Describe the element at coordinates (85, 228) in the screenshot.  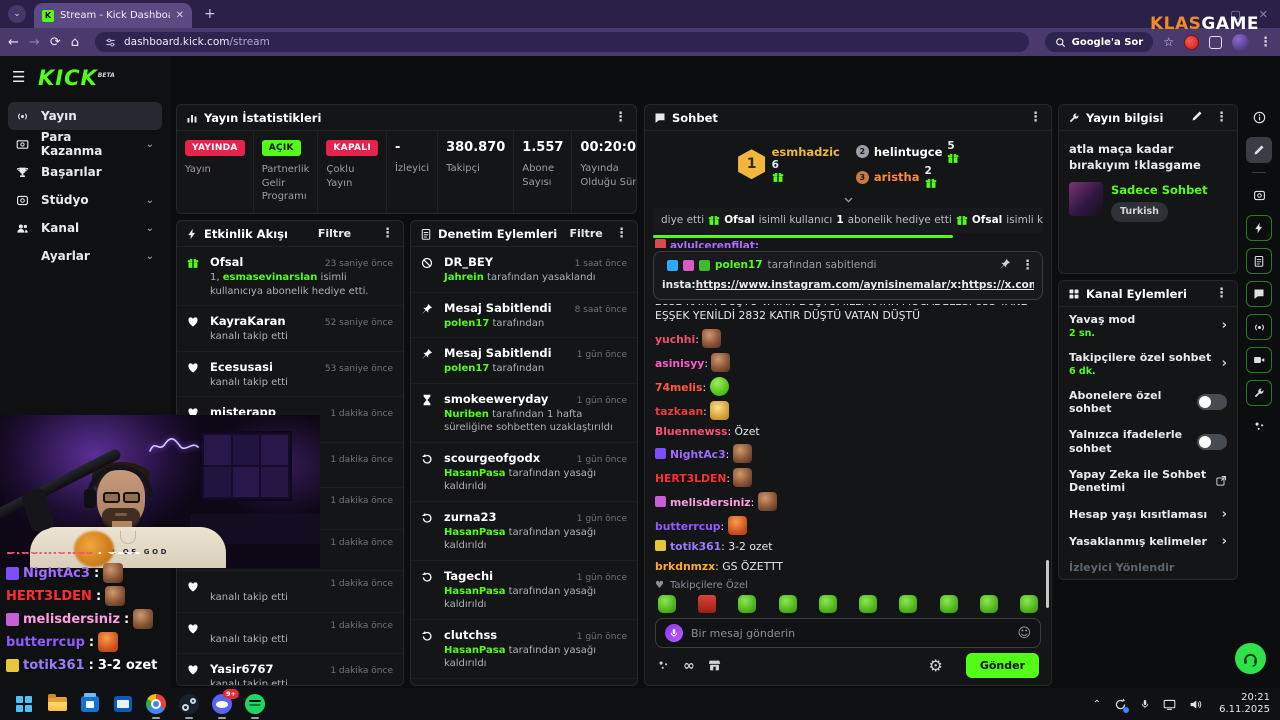
I see `sidebar-item-kanal: Kanal ⌄` at that location.